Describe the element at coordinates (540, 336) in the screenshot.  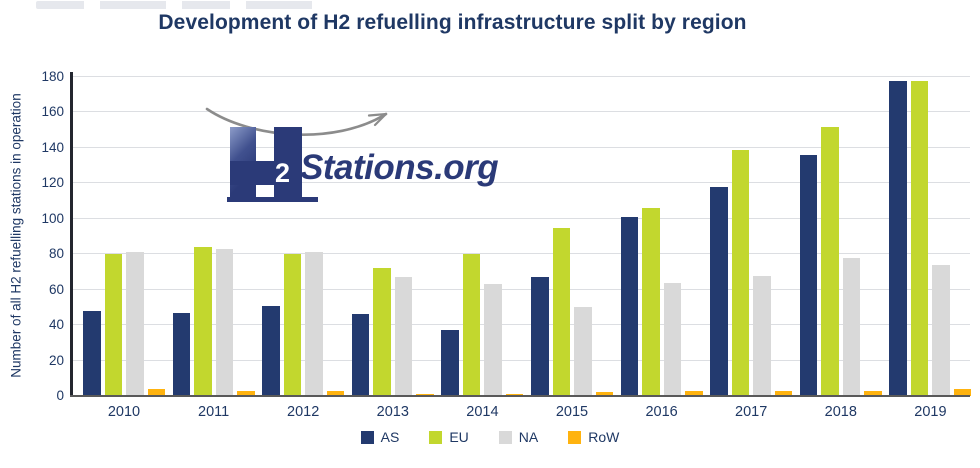
I see `bar-as-2015` at that location.